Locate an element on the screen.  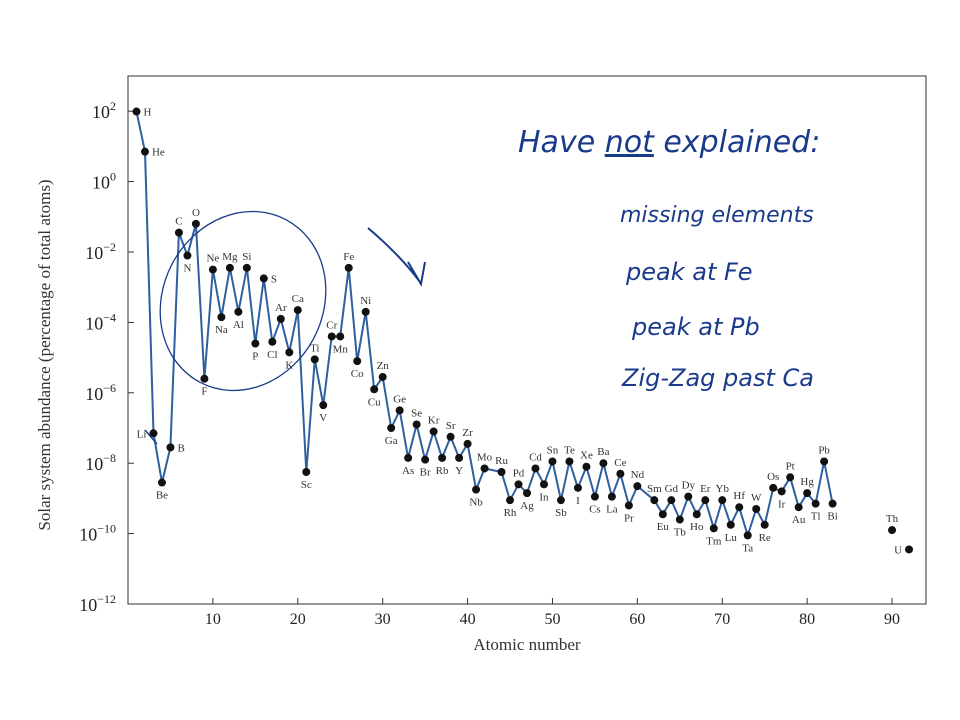
data-point-Ge is located at coordinates (399, 410).